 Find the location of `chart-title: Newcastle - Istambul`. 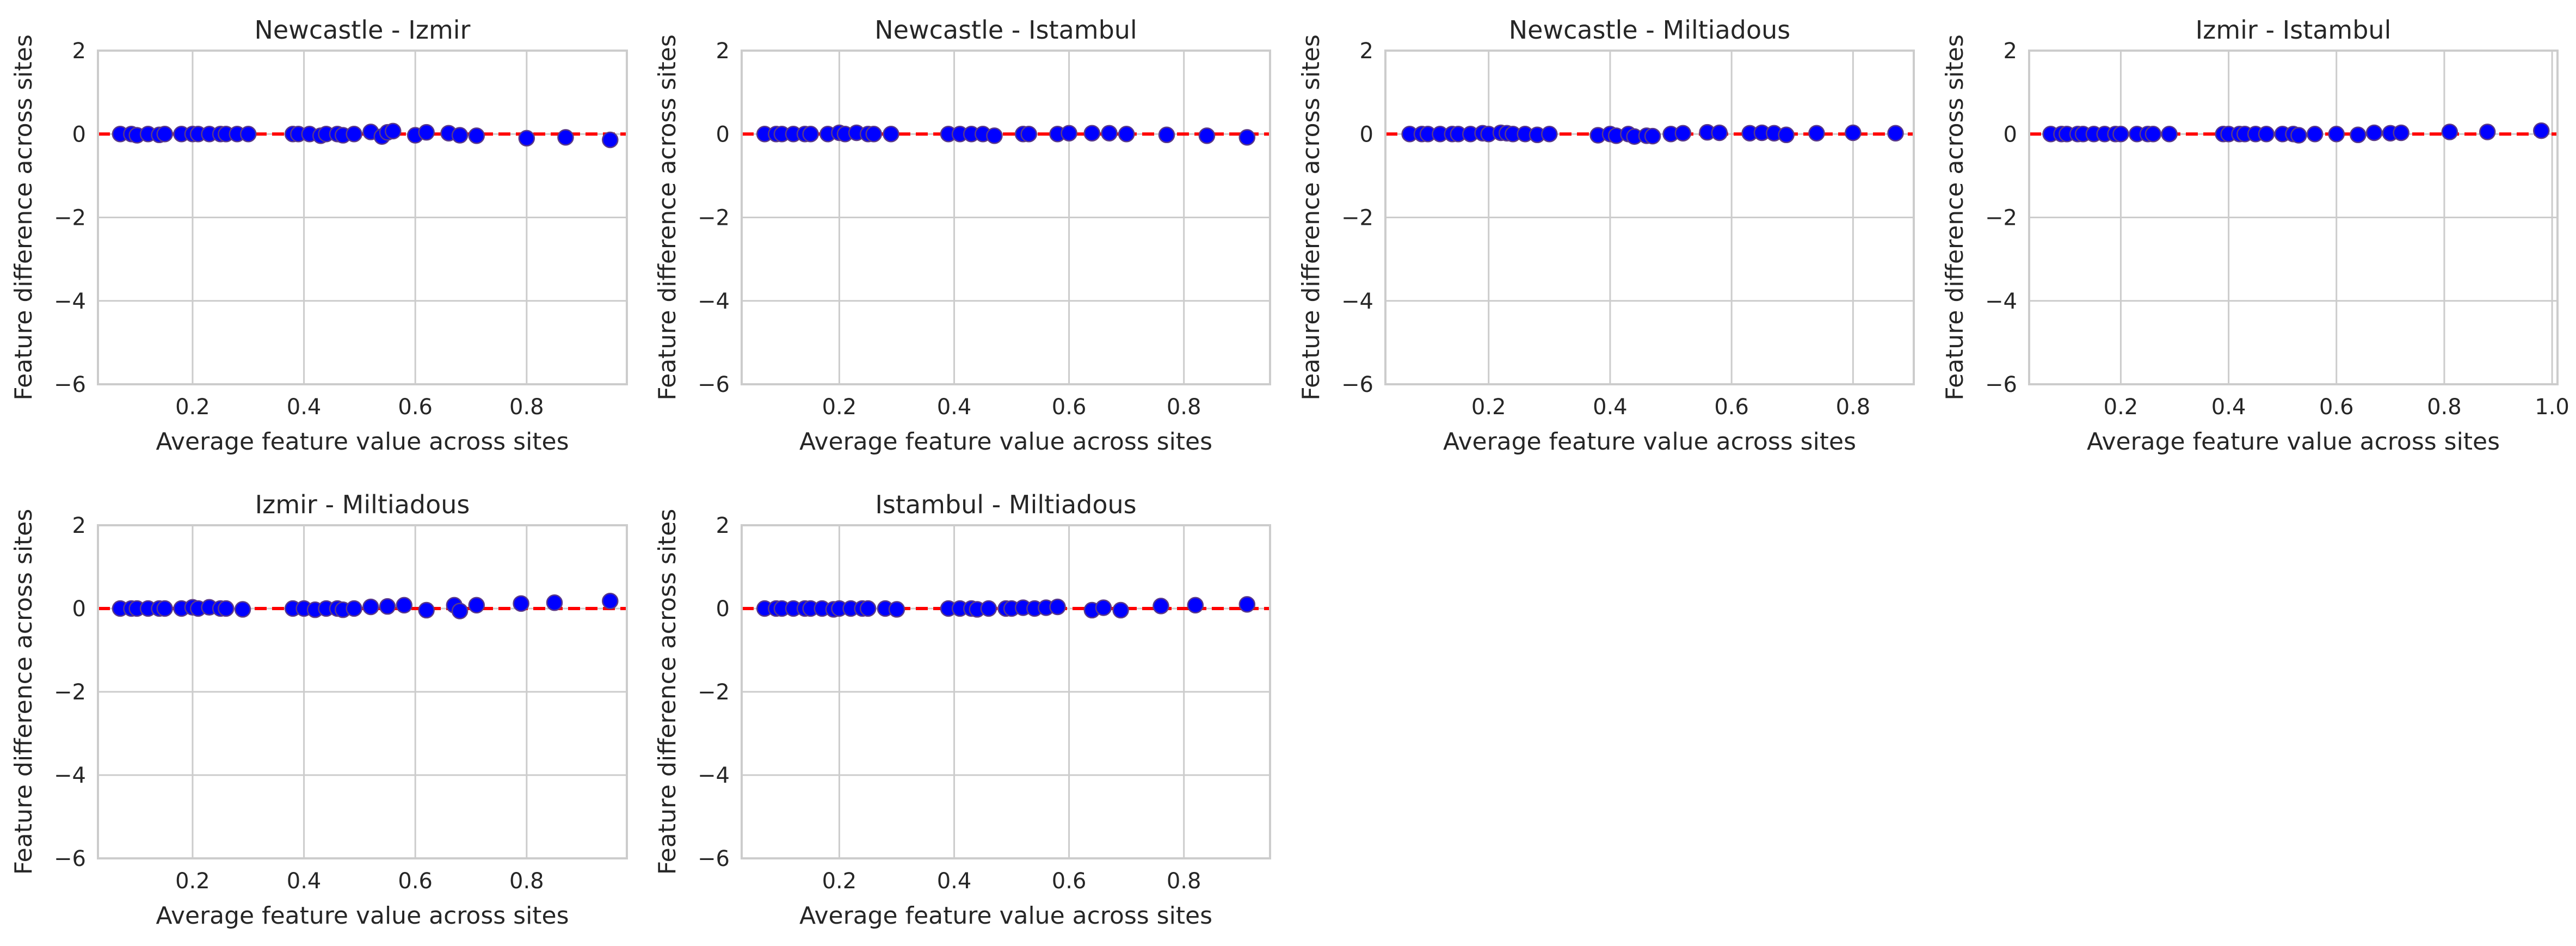

chart-title: Newcastle - Istambul is located at coordinates (1005, 30).